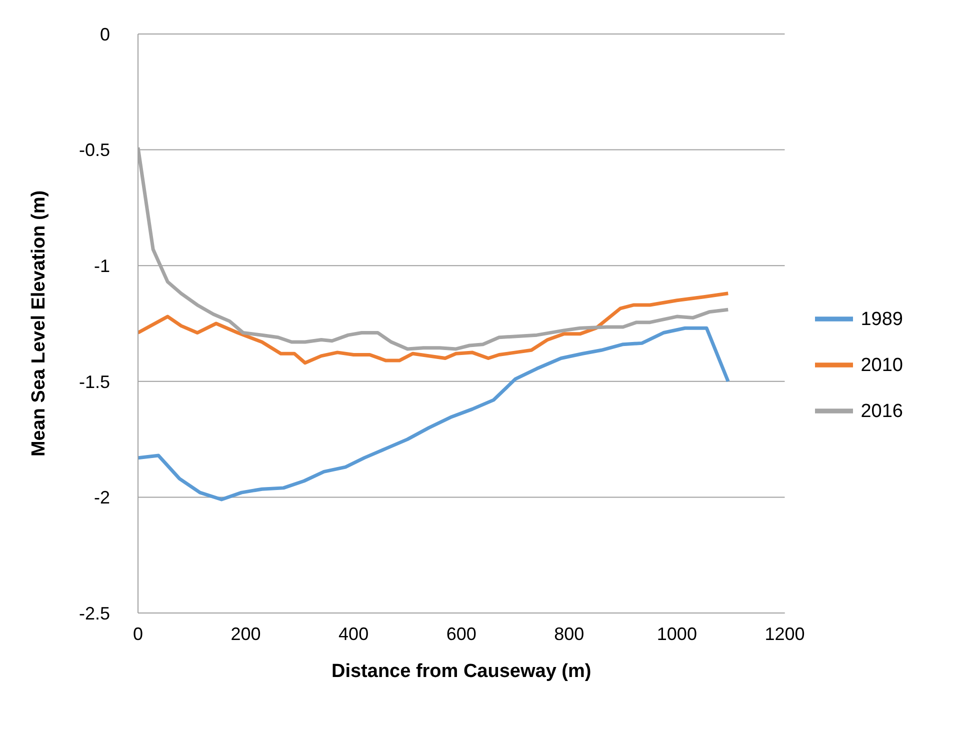 This screenshot has height=734, width=969. What do you see at coordinates (881, 411) in the screenshot?
I see `legend-label: 2016` at bounding box center [881, 411].